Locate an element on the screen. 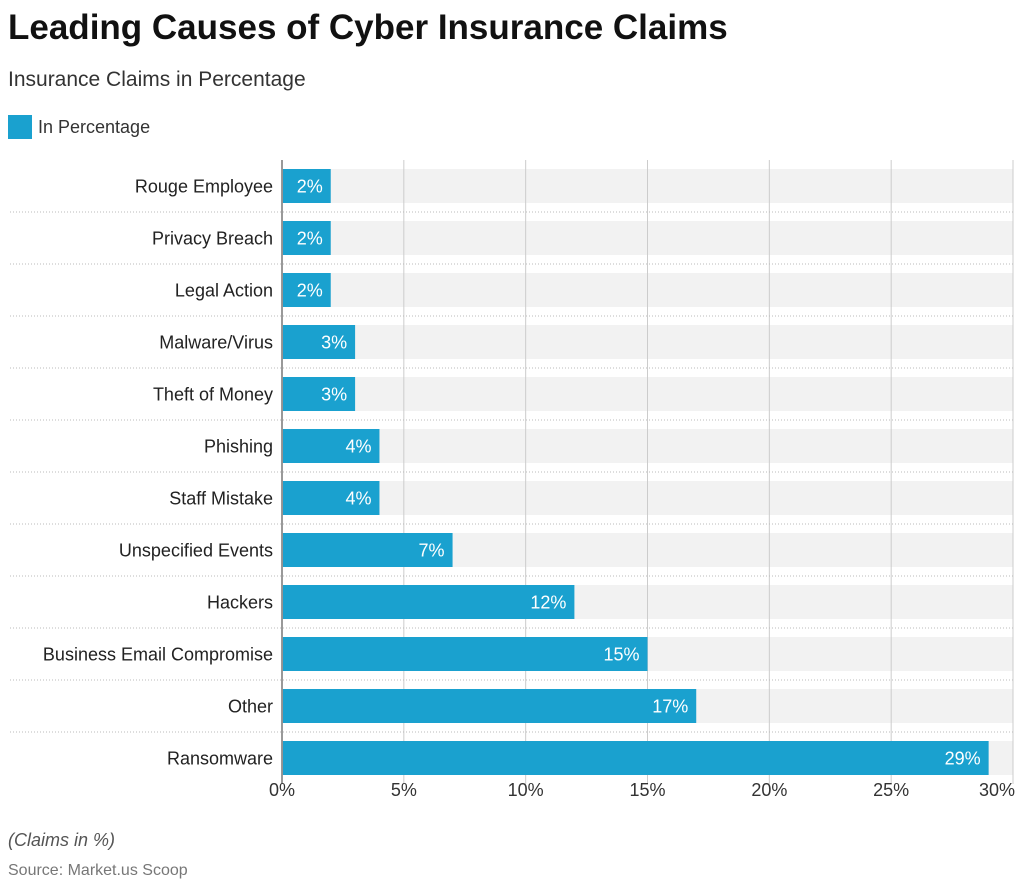 This screenshot has width=1024, height=895. category-label: Malware/Virus is located at coordinates (216, 343).